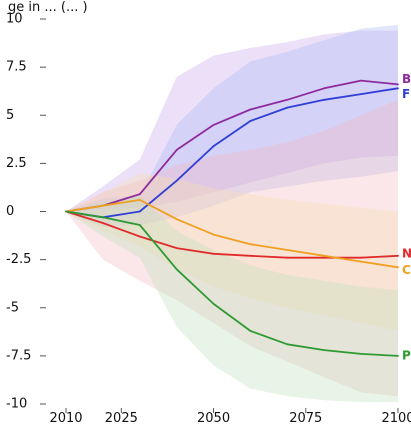 The width and height of the screenshot is (411, 426). I want to click on y-tick-label: -10, so click(16, 404).